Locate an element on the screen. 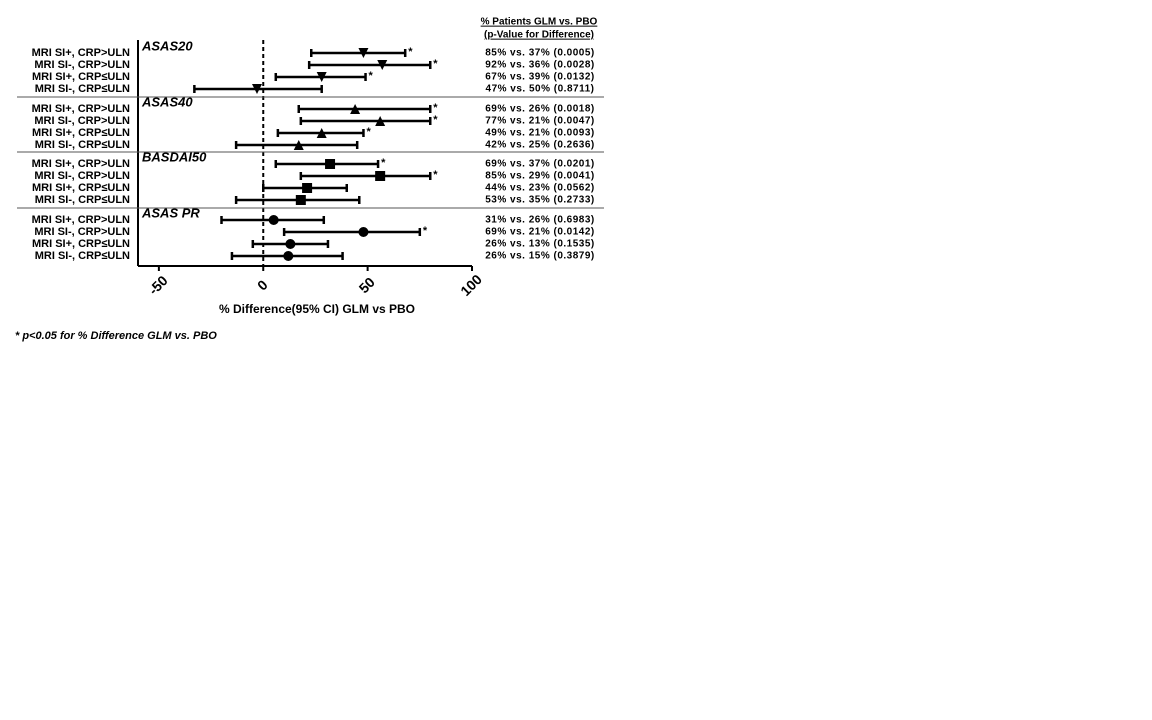 The height and width of the screenshot is (720, 1152). footnote: * p<0.05 for % Difference GLM vs. PBO is located at coordinates (116, 336).